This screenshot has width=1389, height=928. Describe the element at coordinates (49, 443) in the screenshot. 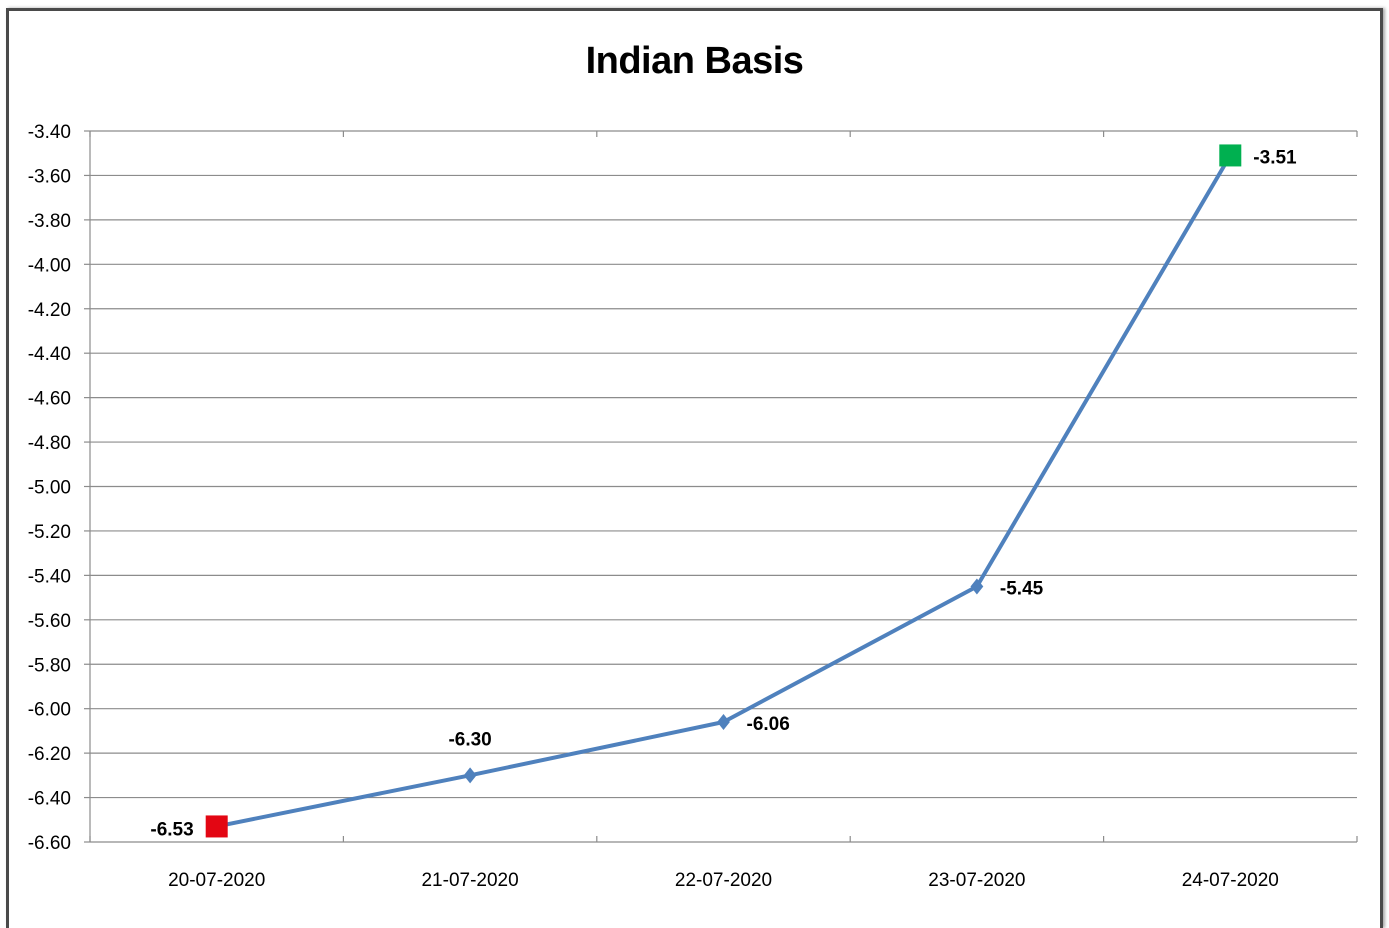

I see `y-tick-label: -4.80` at that location.